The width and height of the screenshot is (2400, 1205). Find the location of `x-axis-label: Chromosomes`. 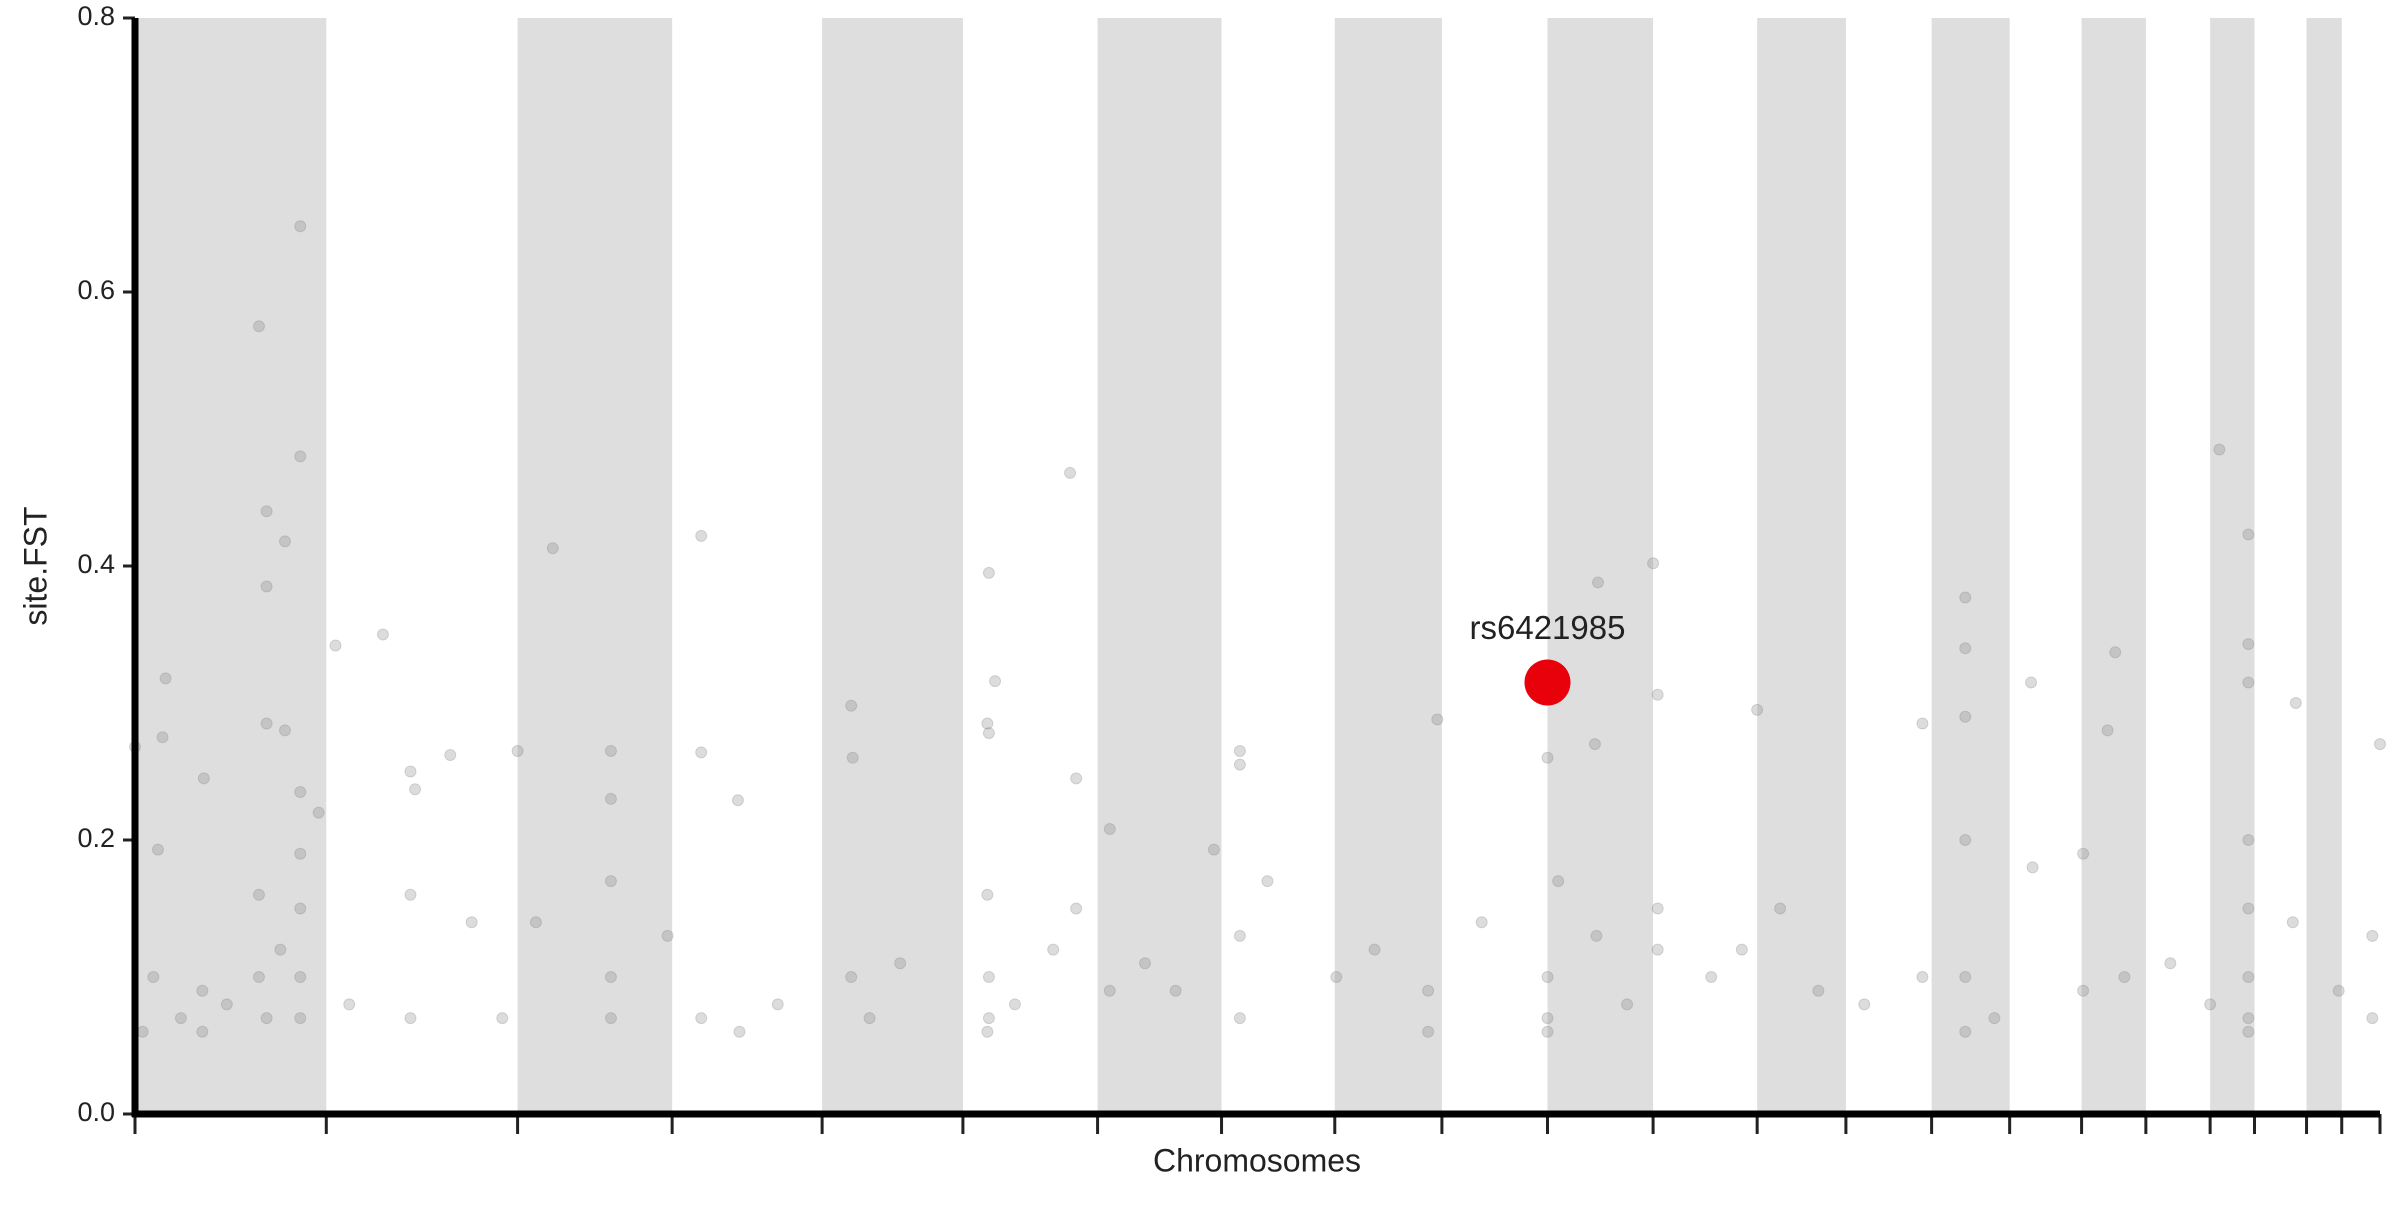

x-axis-label: Chromosomes is located at coordinates (1257, 1160).